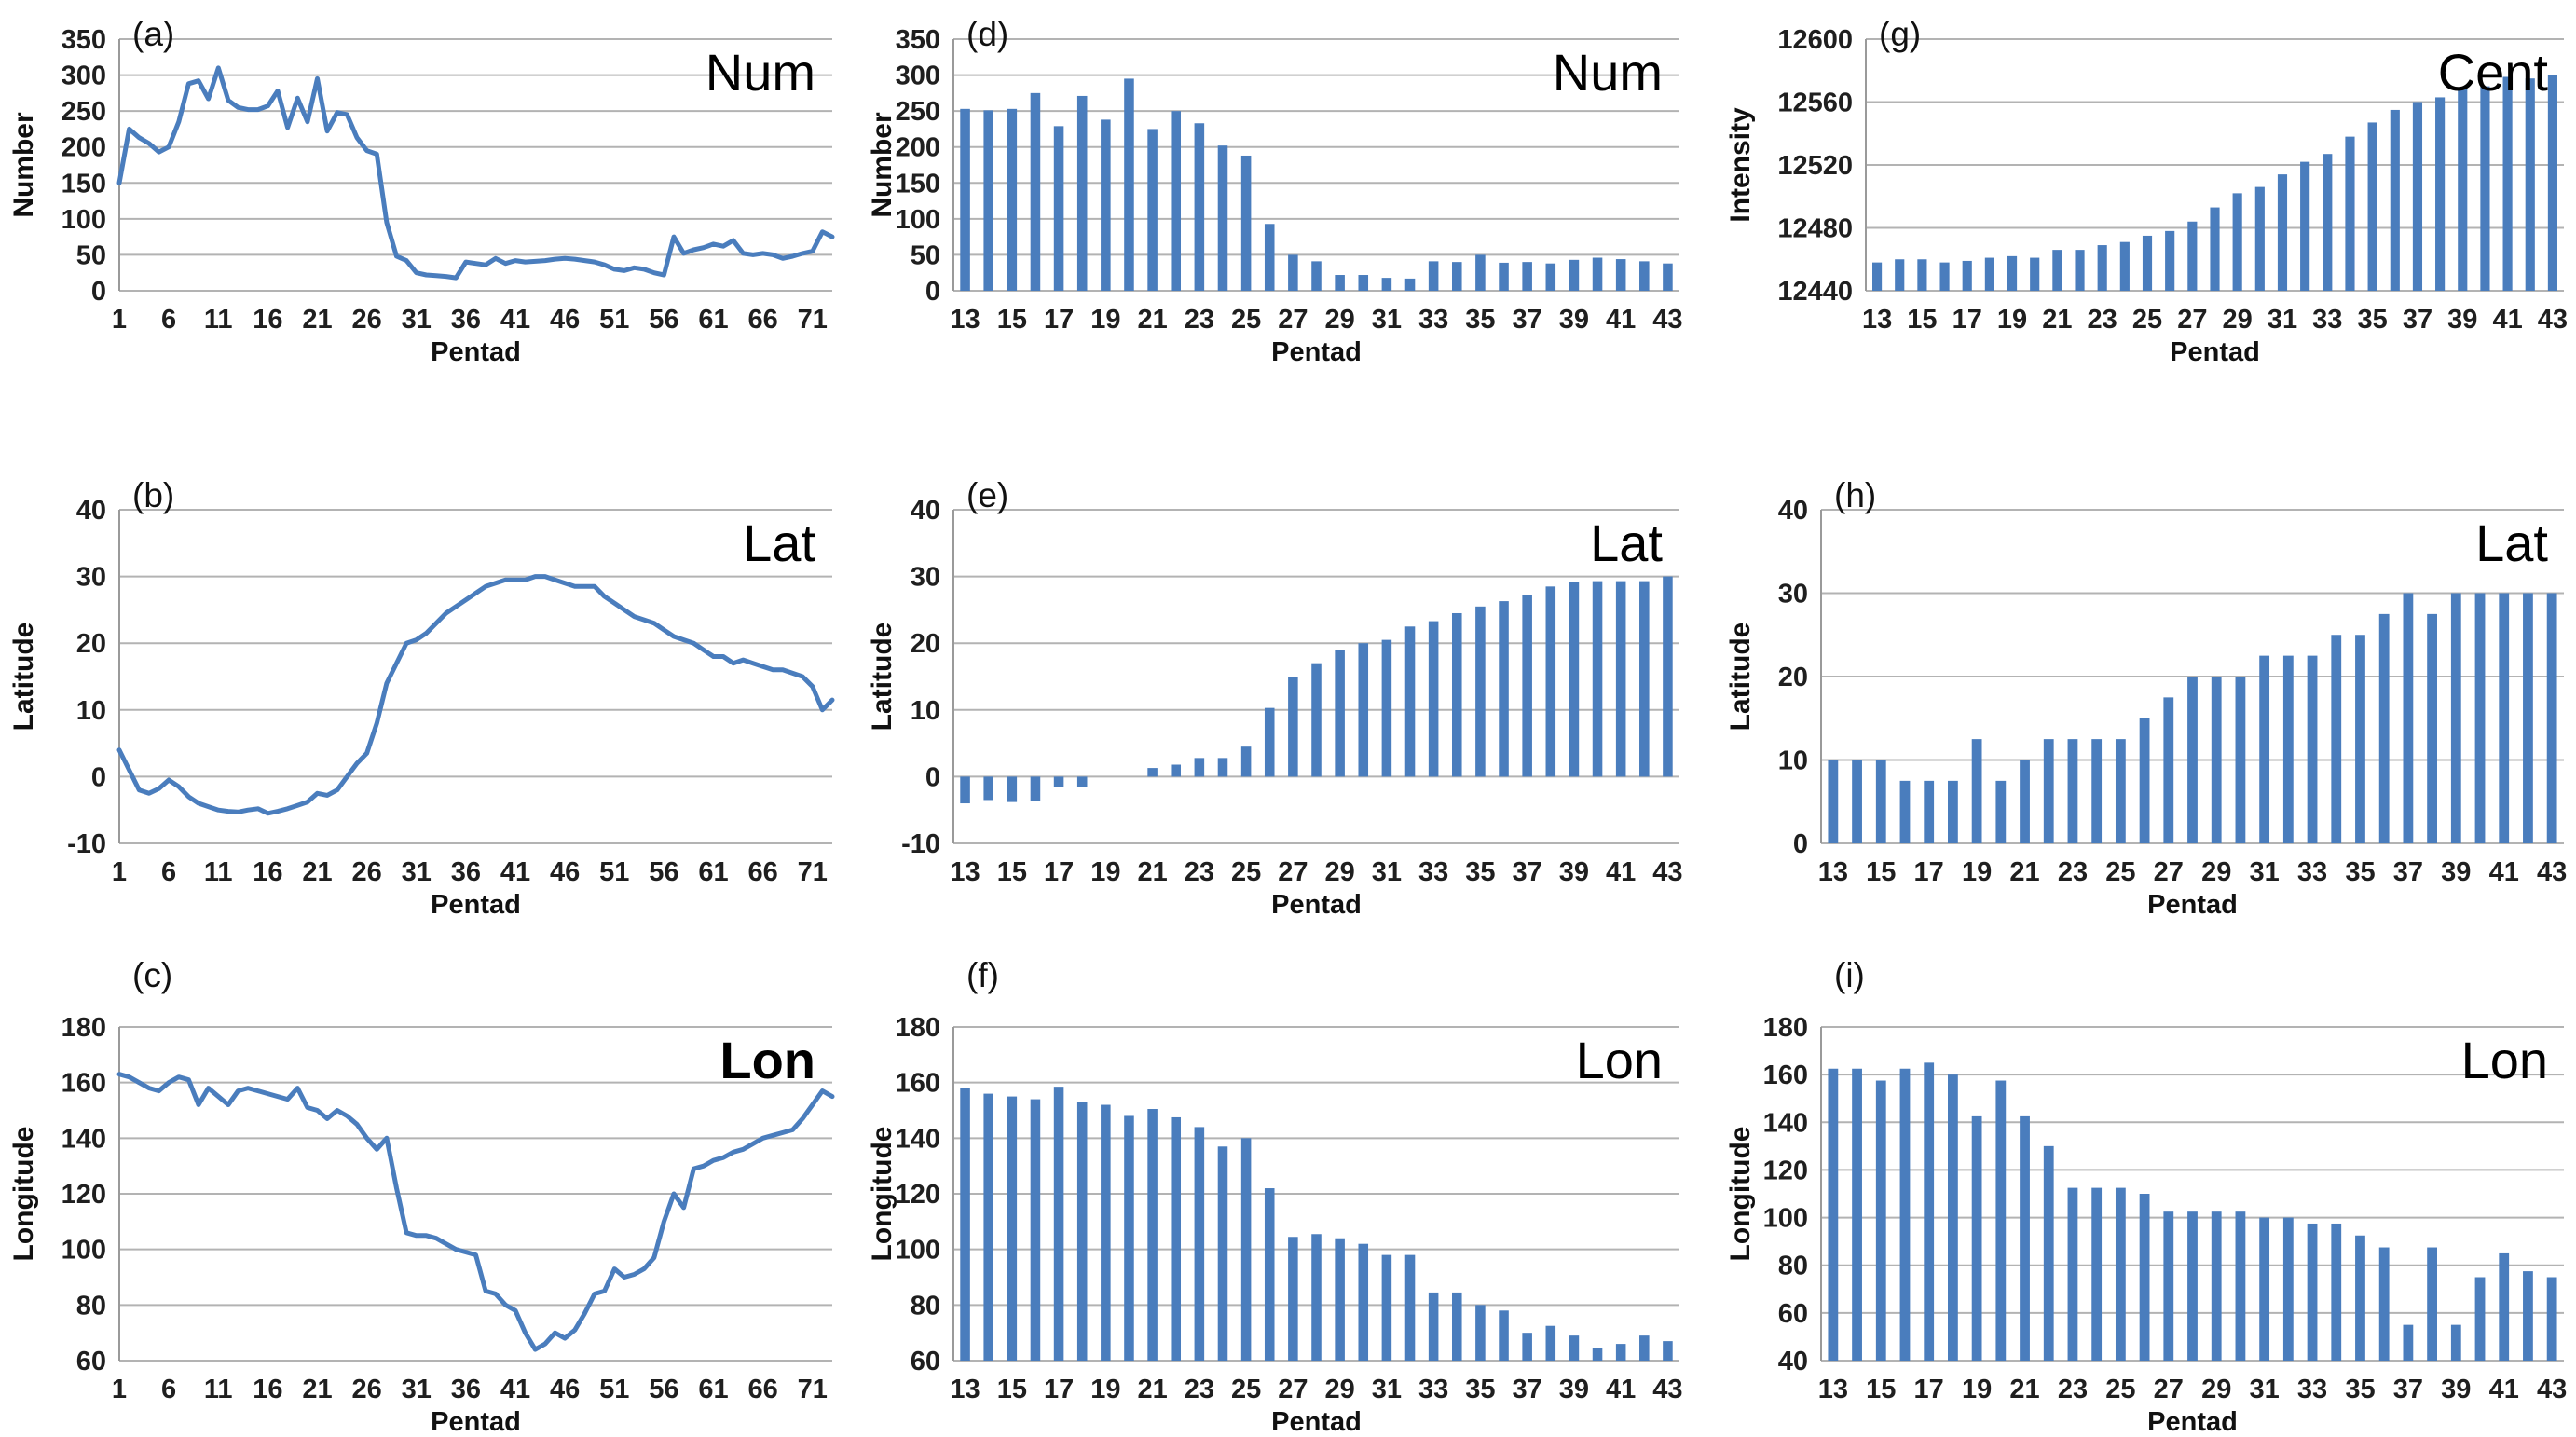 The width and height of the screenshot is (2576, 1437). What do you see at coordinates (466, 320) in the screenshot?
I see `svg-text: 36` at bounding box center [466, 320].